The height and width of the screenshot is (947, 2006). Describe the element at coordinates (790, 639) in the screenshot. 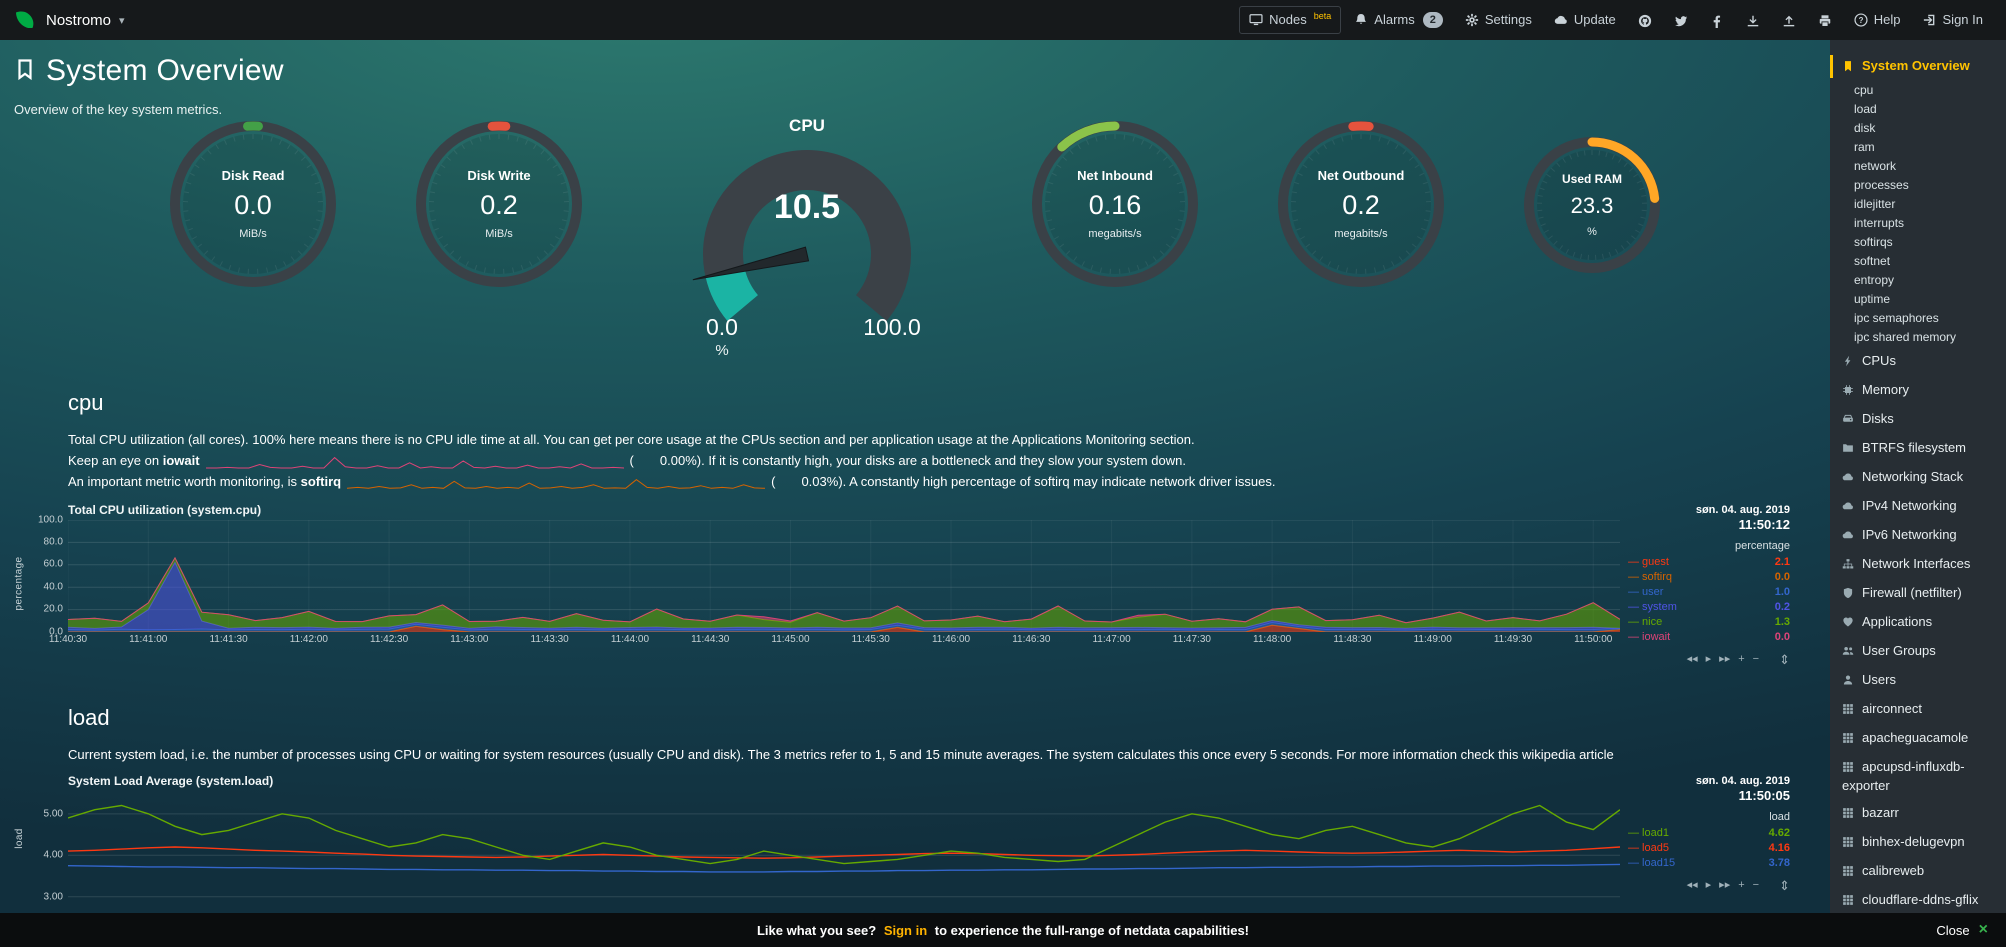

I see `x-tick-label: 11:45:00` at that location.